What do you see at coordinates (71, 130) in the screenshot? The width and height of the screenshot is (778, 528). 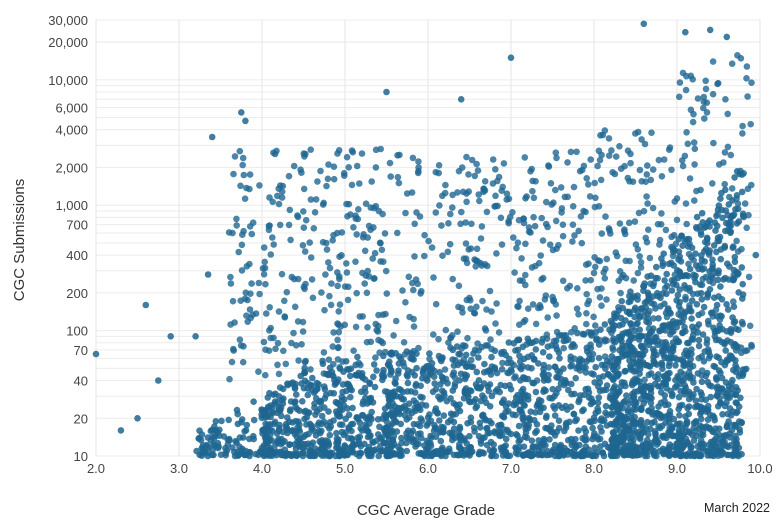 I see `y-tick-label: 4,000` at bounding box center [71, 130].